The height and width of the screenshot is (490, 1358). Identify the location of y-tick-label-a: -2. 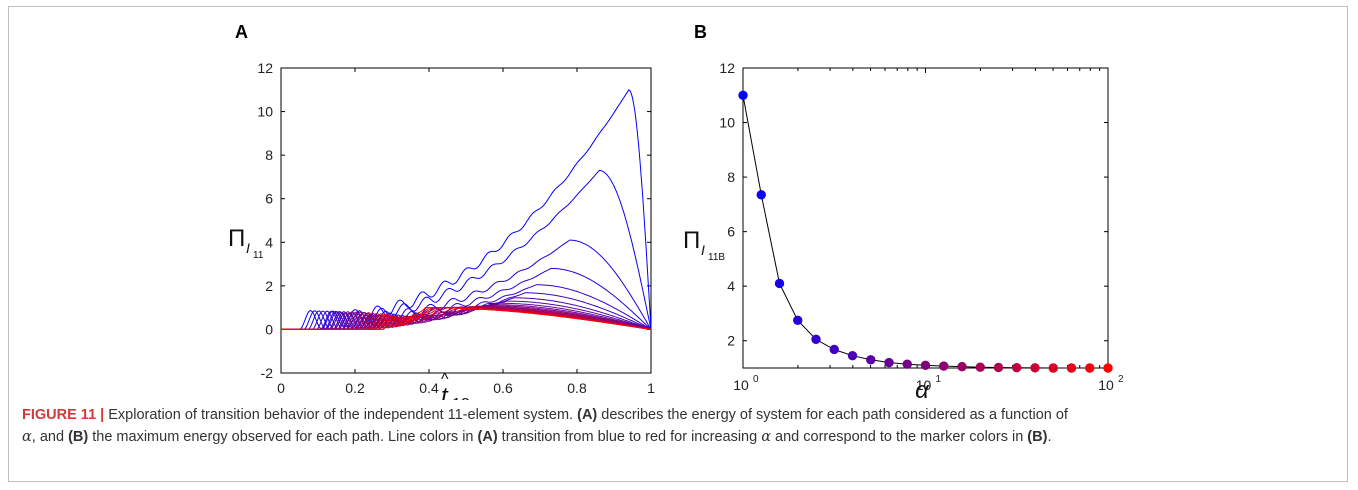
(267, 373).